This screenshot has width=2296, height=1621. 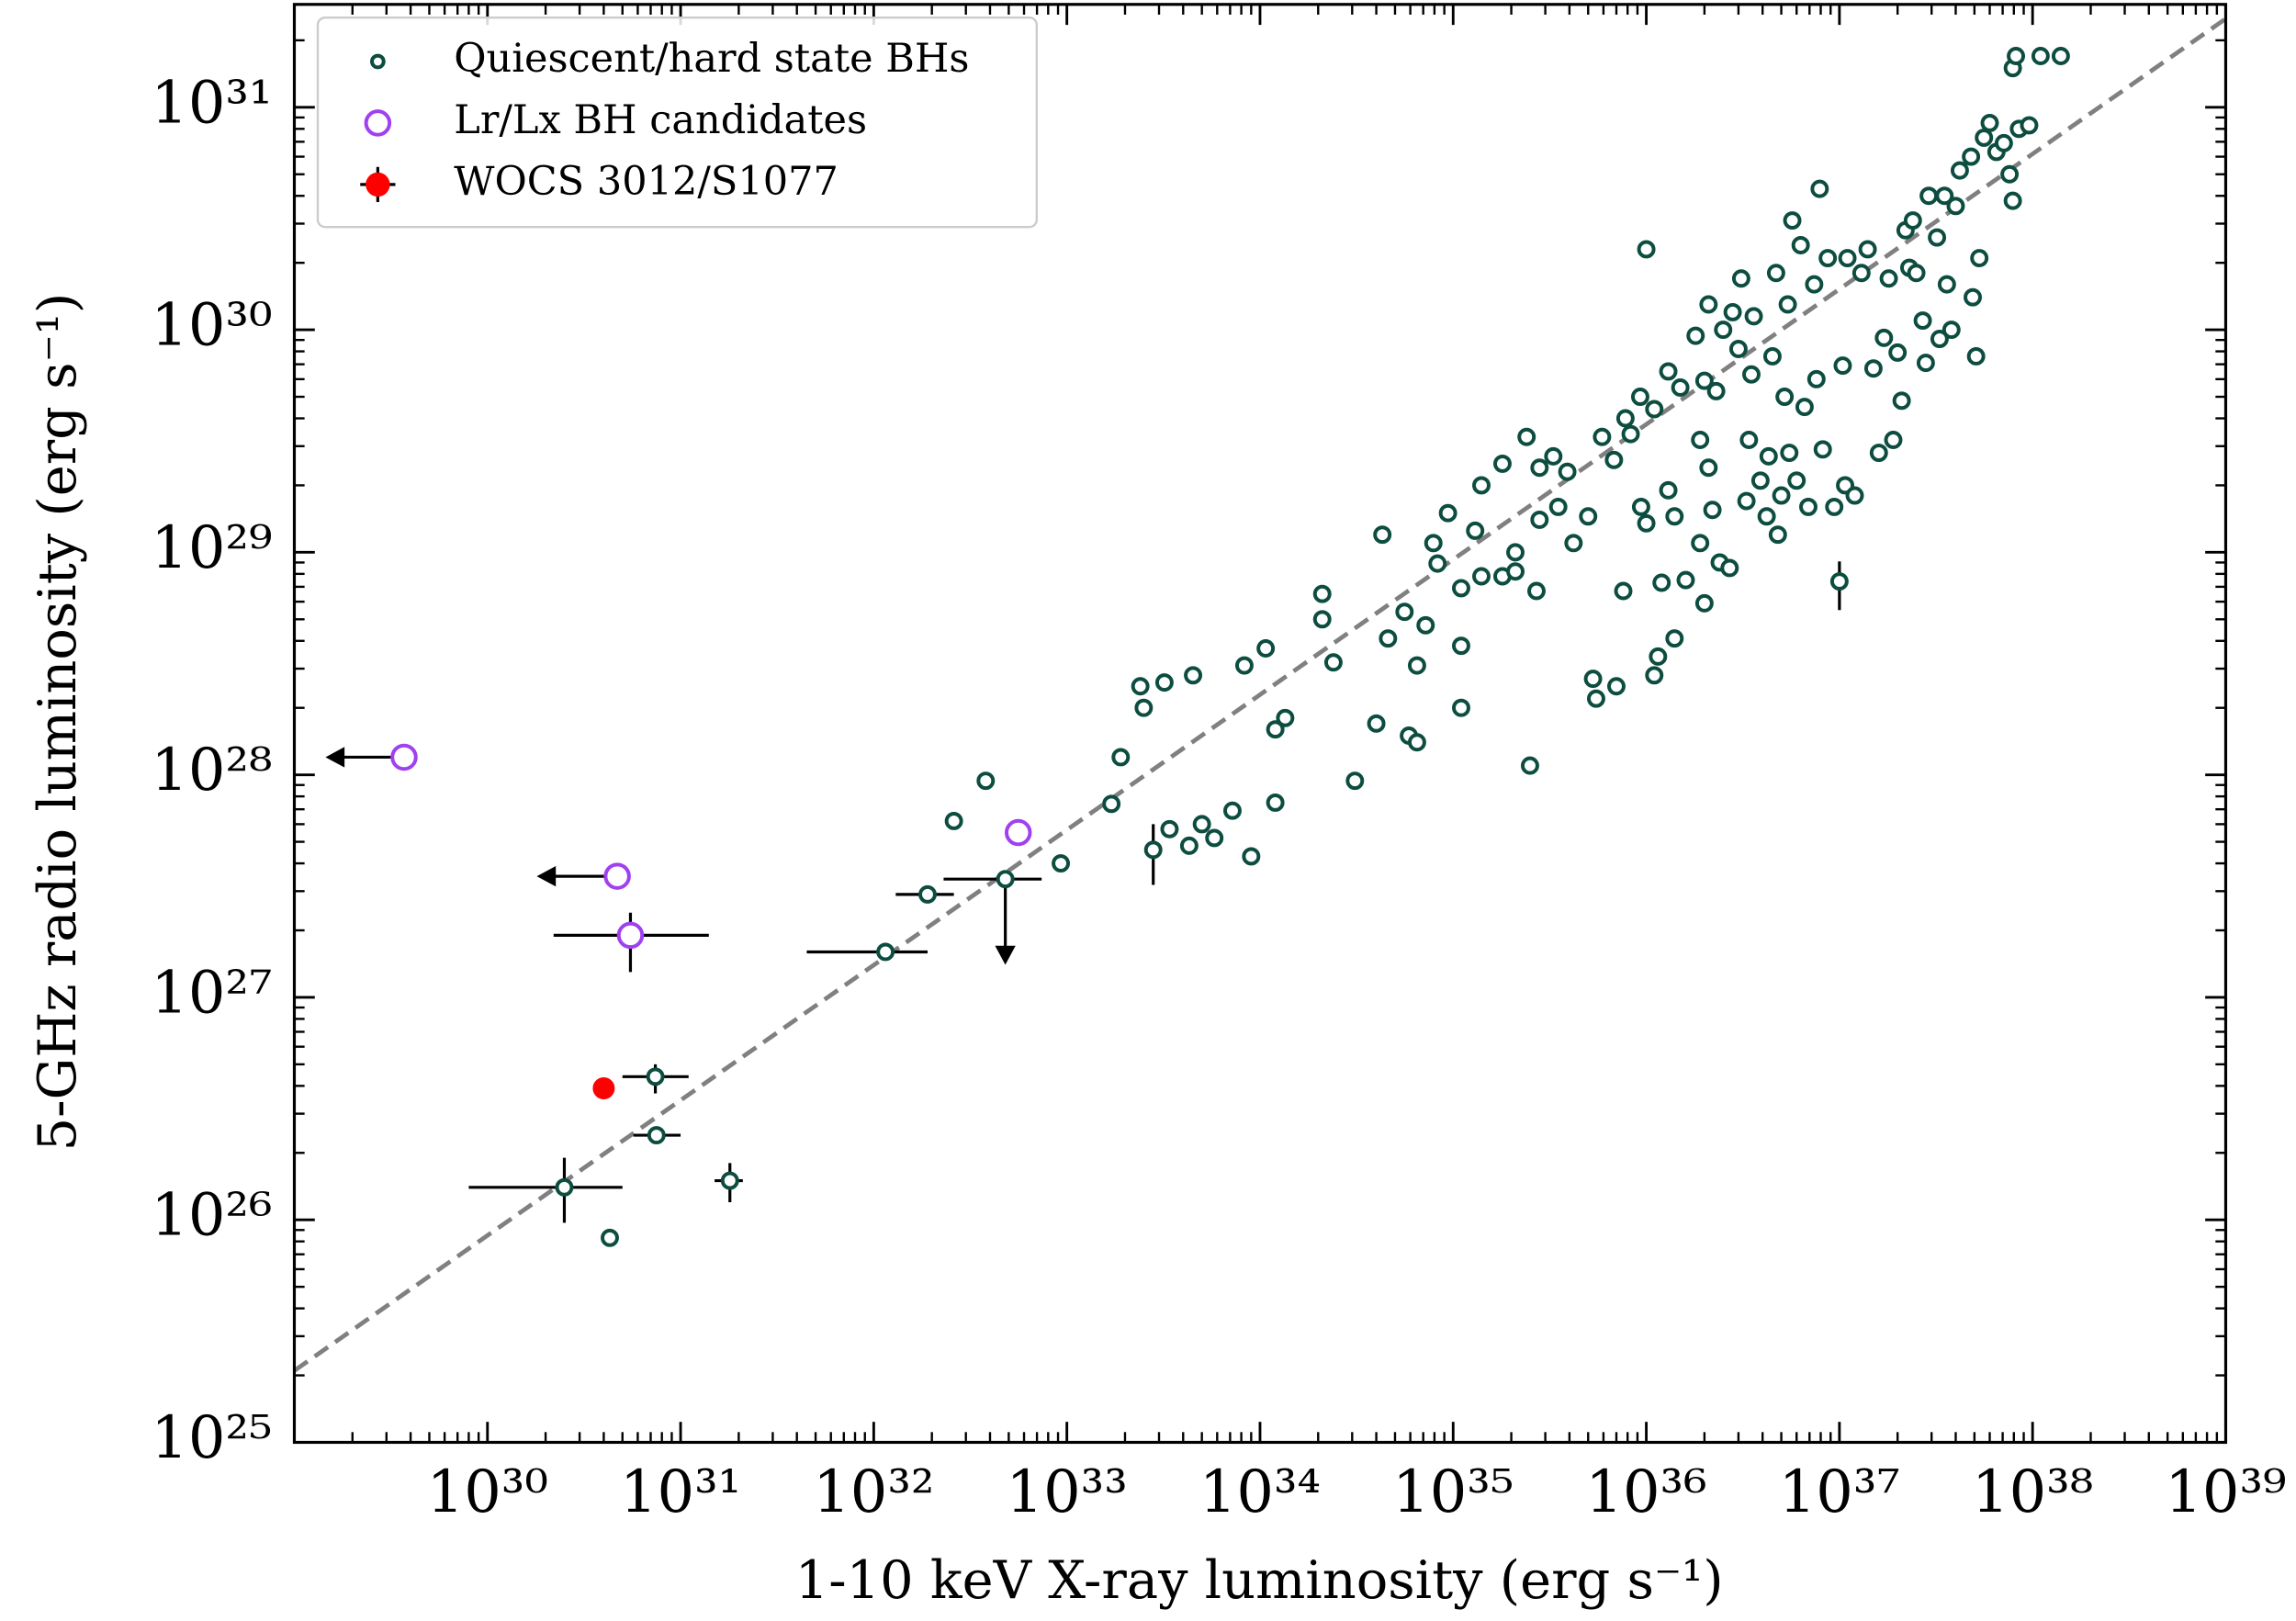 What do you see at coordinates (57, 722) in the screenshot?
I see `y-axis-label: 5-GHz radio luminosity (erg s⁻¹)` at bounding box center [57, 722].